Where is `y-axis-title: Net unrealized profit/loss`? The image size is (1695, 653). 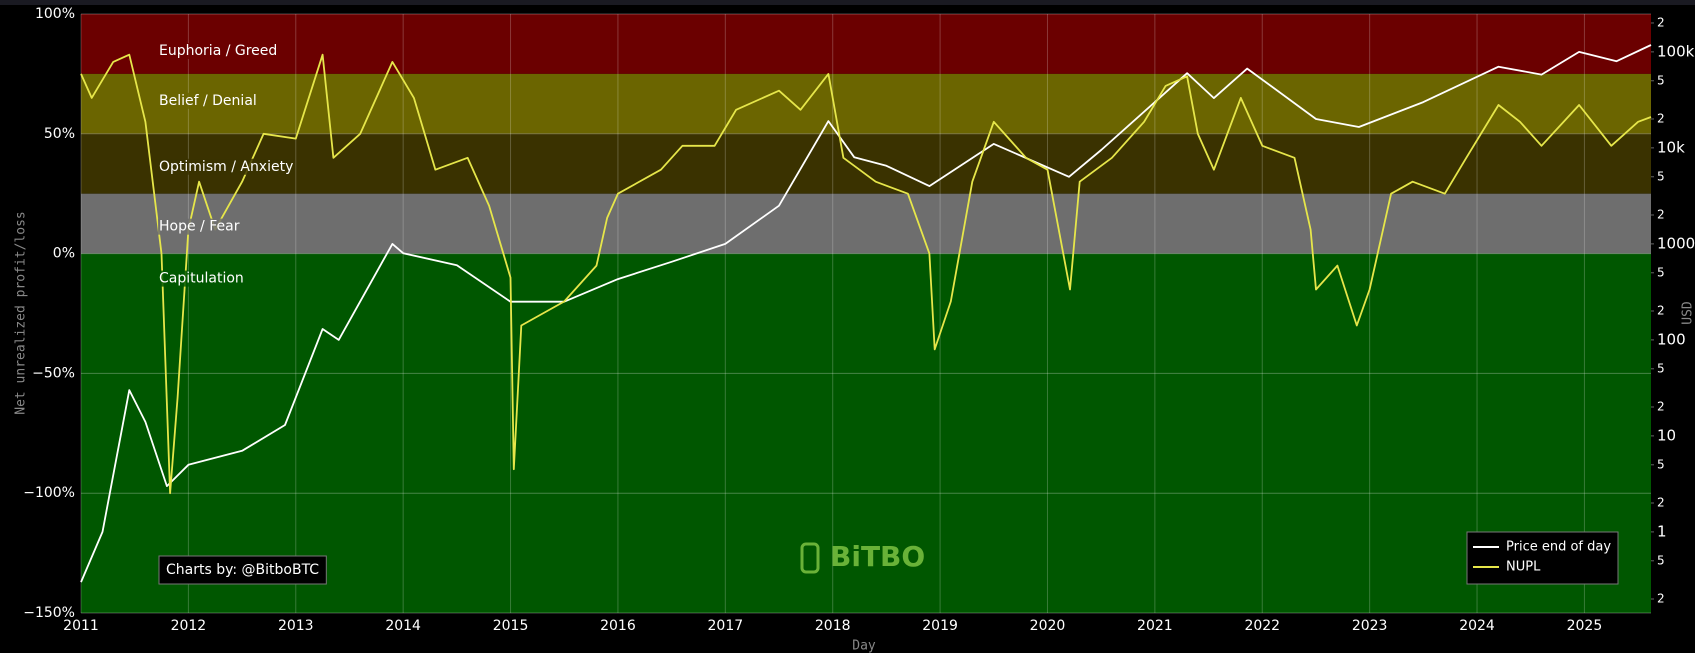
y-axis-title: Net unrealized profit/loss is located at coordinates (21, 313).